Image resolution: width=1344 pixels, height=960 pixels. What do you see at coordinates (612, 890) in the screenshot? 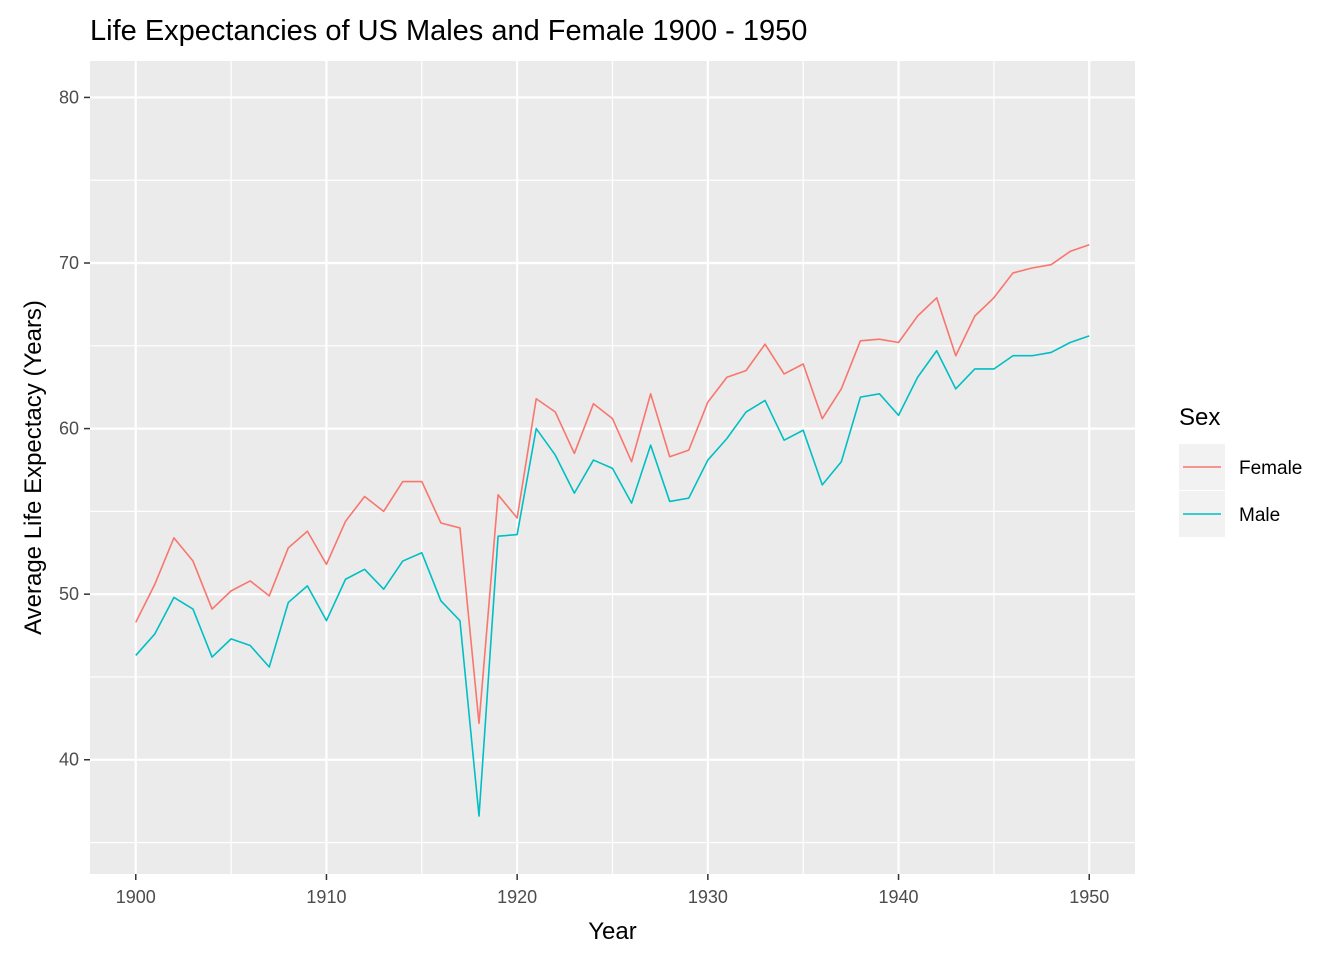
I see `x-axis: 1900 1910 1920 1930 1940 1950` at bounding box center [612, 890].